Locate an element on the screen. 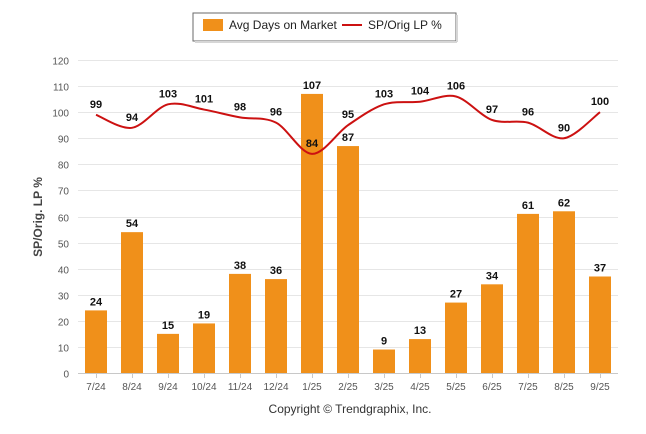 The width and height of the screenshot is (646, 434). bar-data-label: 87 is located at coordinates (348, 138).